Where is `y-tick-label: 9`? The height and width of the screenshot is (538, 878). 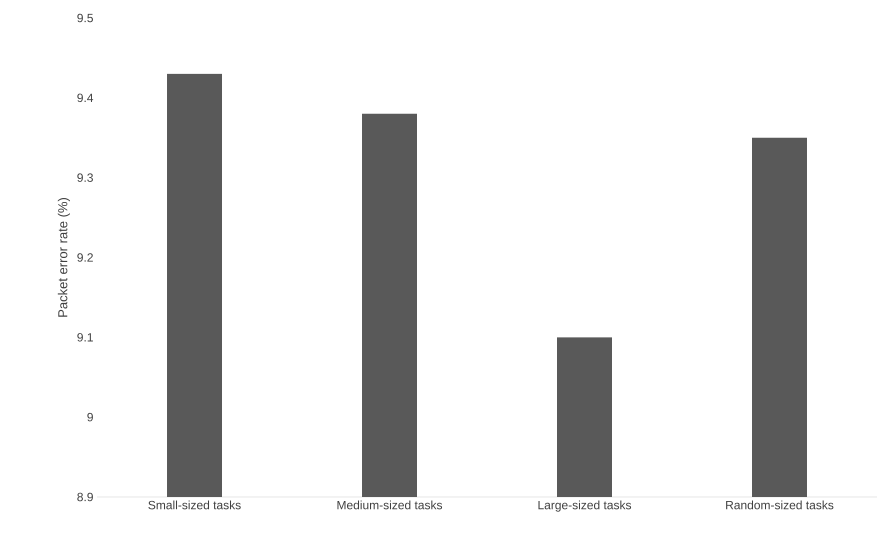
y-tick-label: 9 is located at coordinates (90, 417).